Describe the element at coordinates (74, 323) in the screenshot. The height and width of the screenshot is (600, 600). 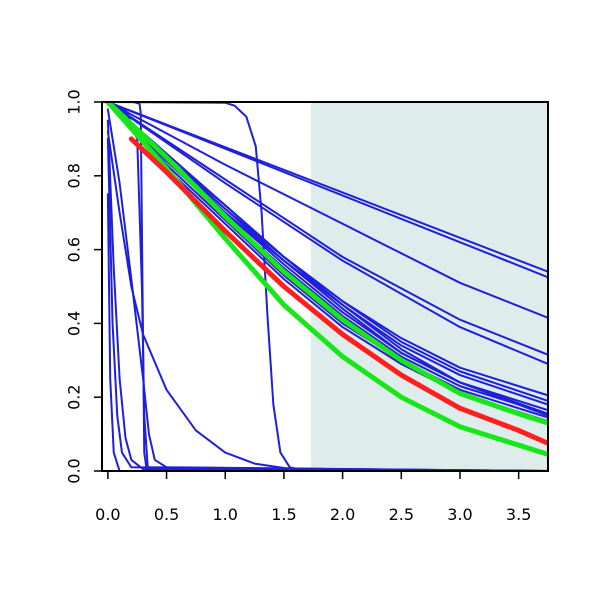
I see `y-tick-label: 0.4` at that location.